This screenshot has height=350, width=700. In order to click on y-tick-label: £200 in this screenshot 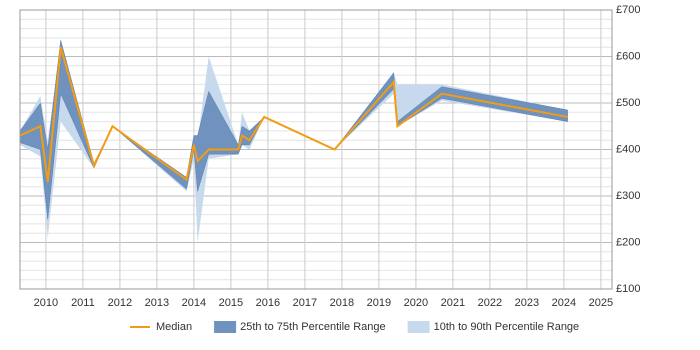, I will do `click(628, 242)`.